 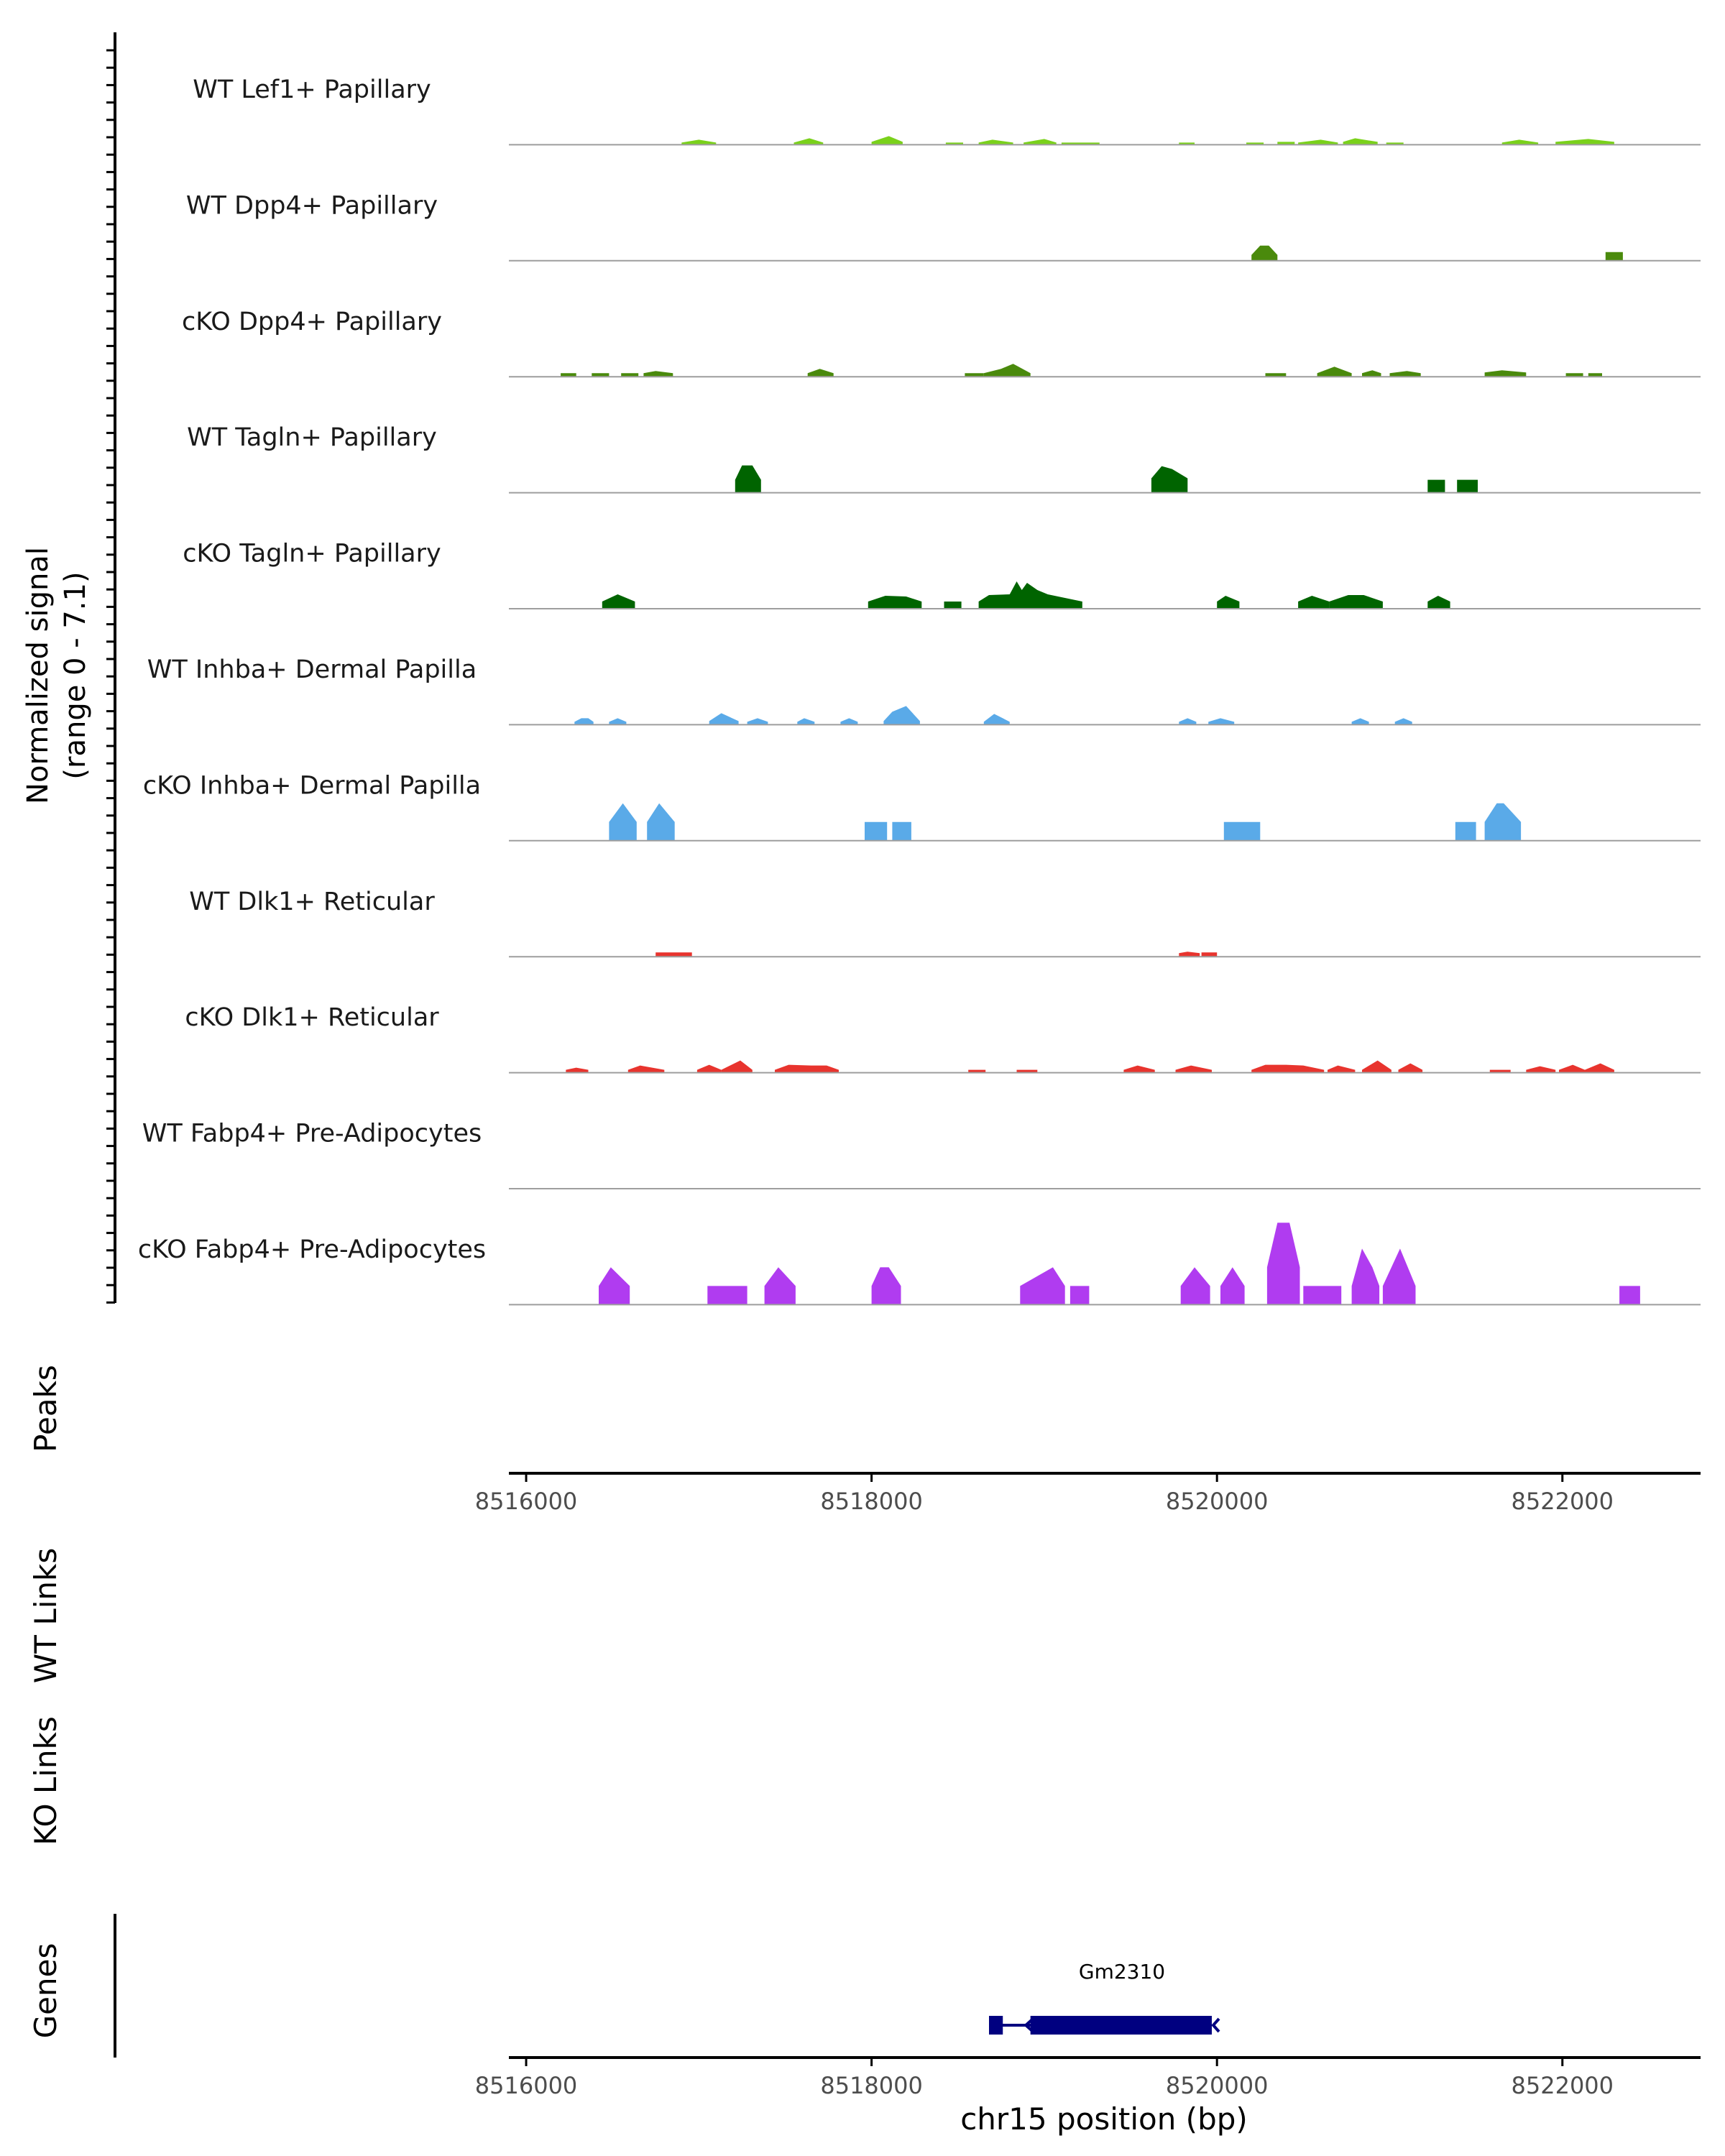 I want to click on signal-y-axis, so click(x=111, y=668).